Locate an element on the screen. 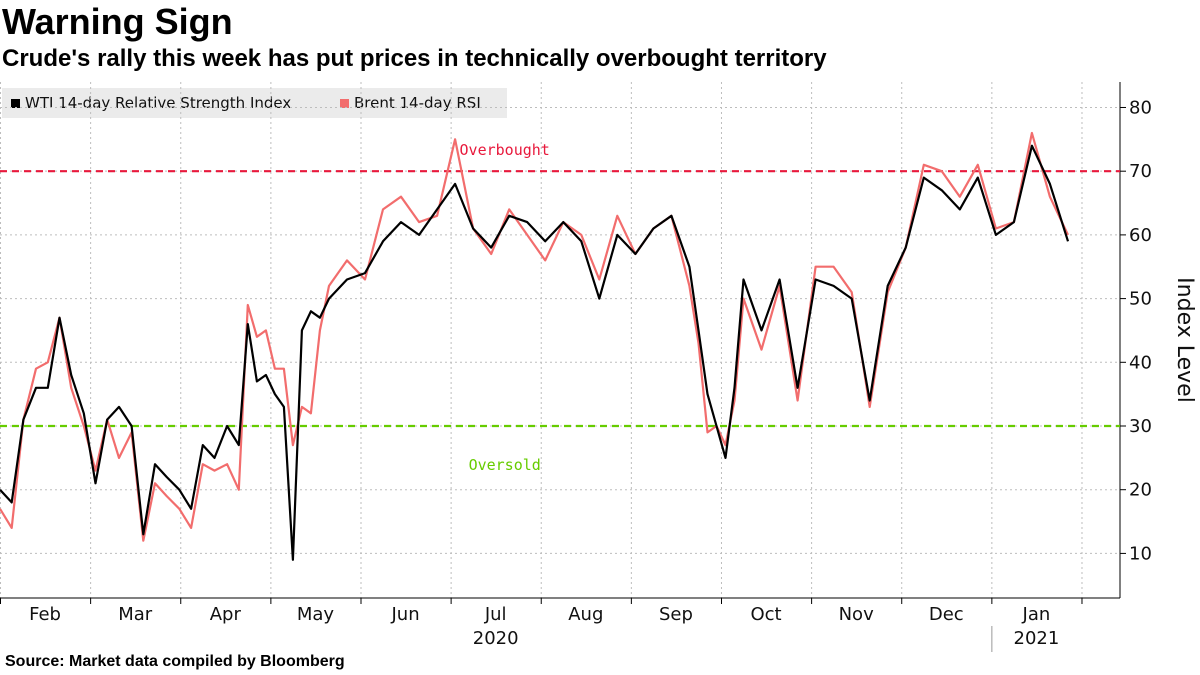 This screenshot has height=675, width=1200. reference-label-oversold: Oversold is located at coordinates (505, 465).